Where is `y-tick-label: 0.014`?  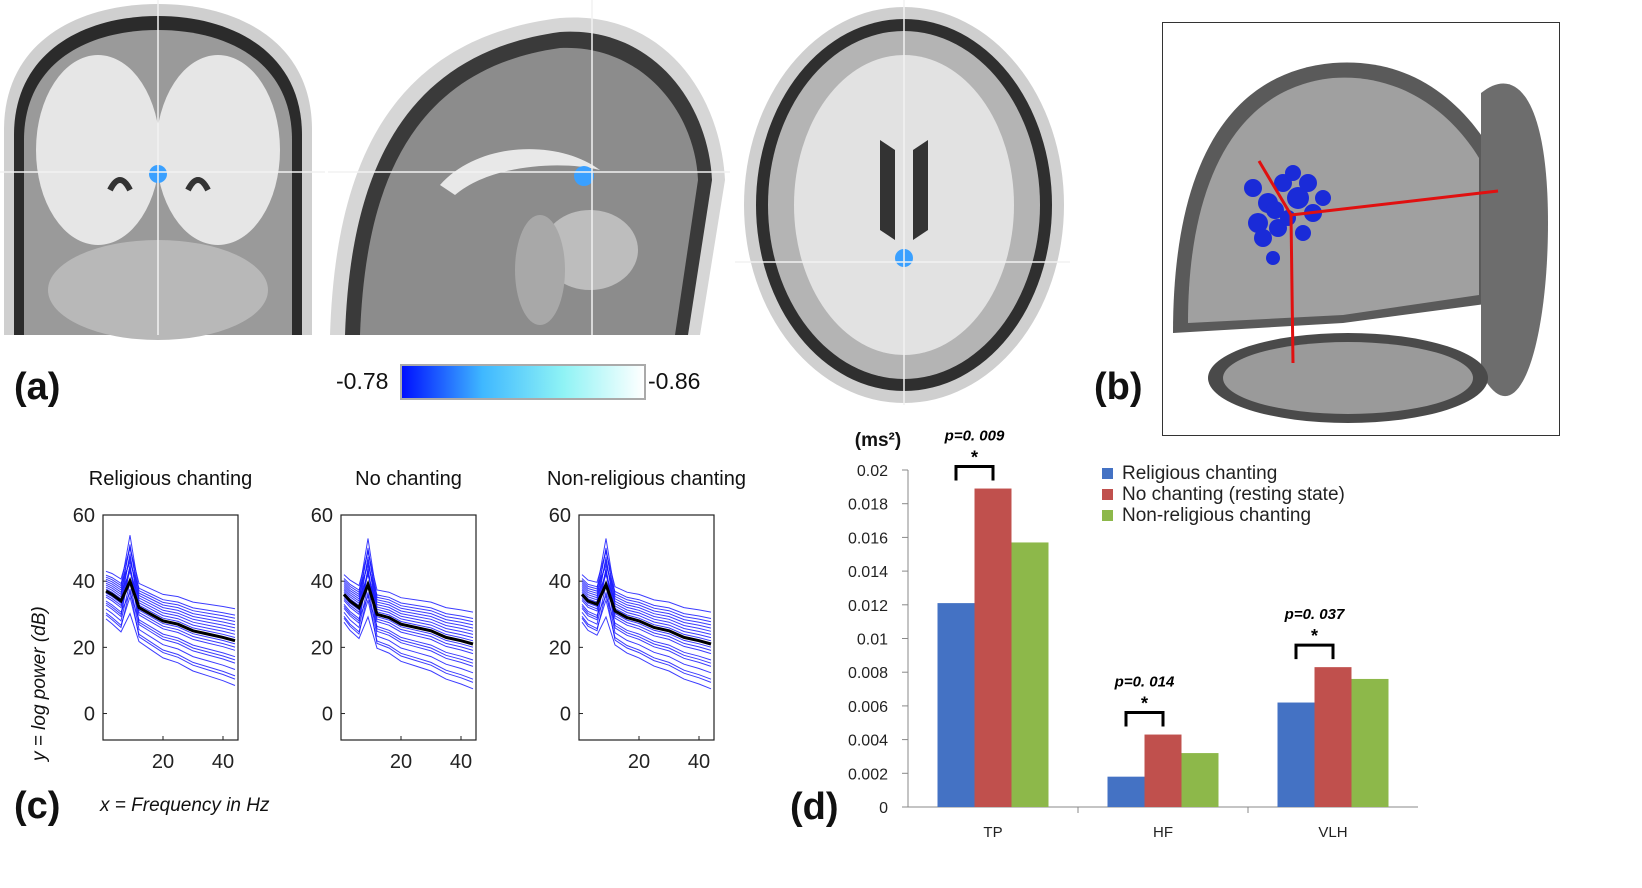
y-tick-label: 0.014 is located at coordinates (868, 572).